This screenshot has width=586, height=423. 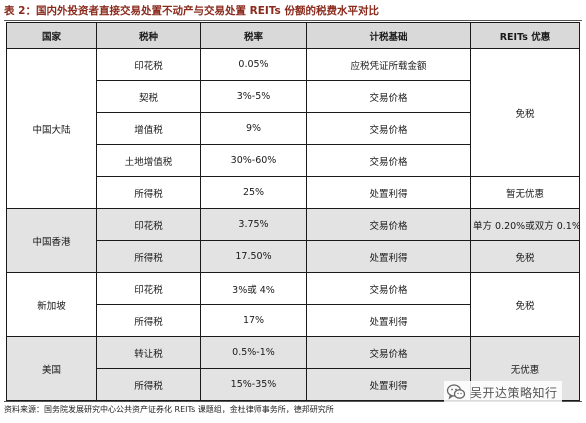 What do you see at coordinates (388, 35) in the screenshot?
I see `header-basis: 计税基础` at bounding box center [388, 35].